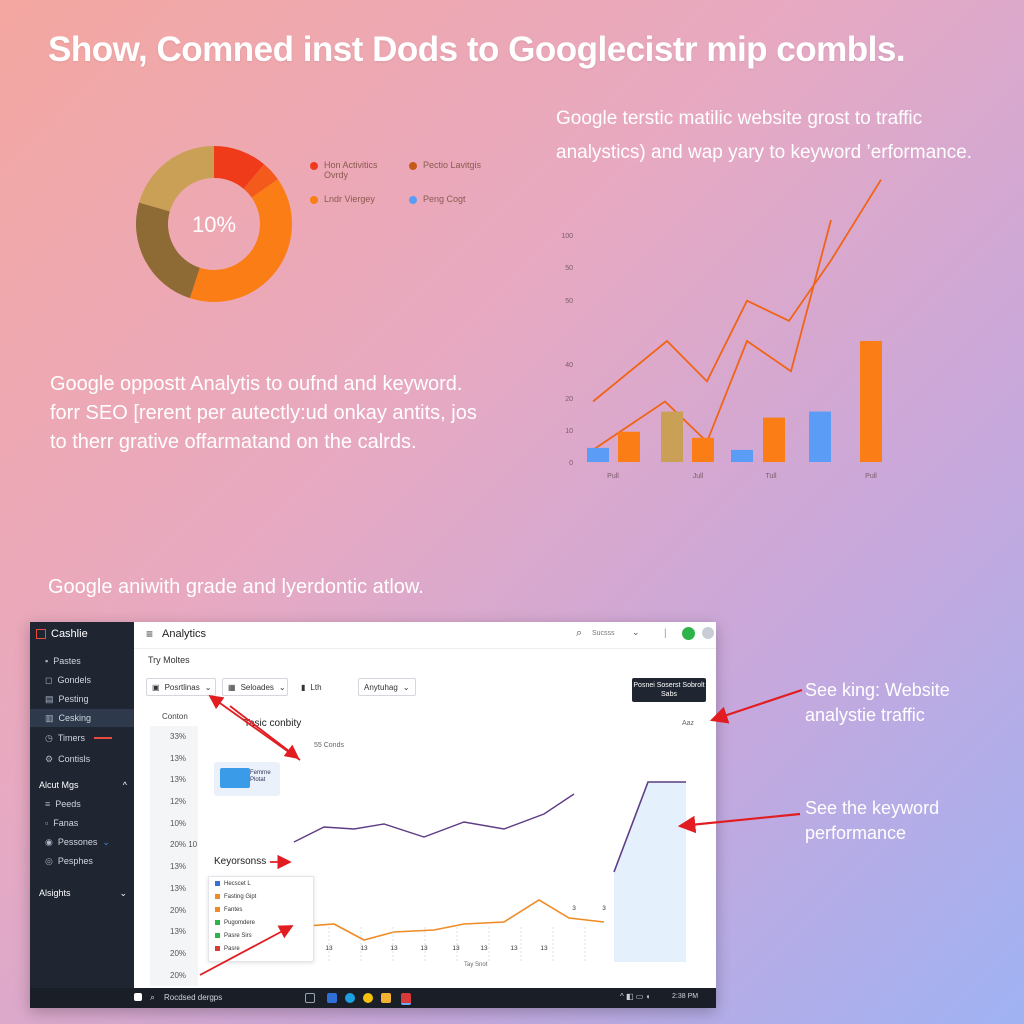 The height and width of the screenshot is (1024, 1024). I want to click on table-header: Conton, so click(175, 716).